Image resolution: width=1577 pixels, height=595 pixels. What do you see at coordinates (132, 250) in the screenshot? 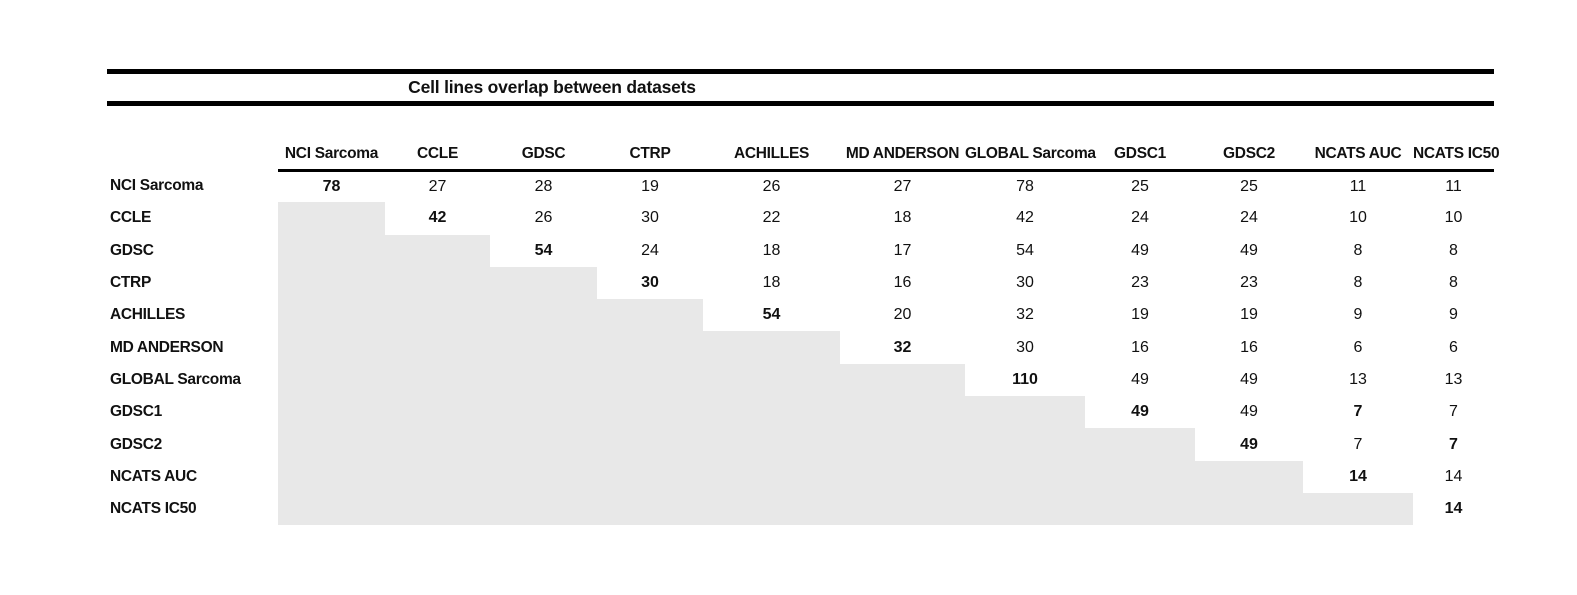
I see `row-header: GDSC` at bounding box center [132, 250].